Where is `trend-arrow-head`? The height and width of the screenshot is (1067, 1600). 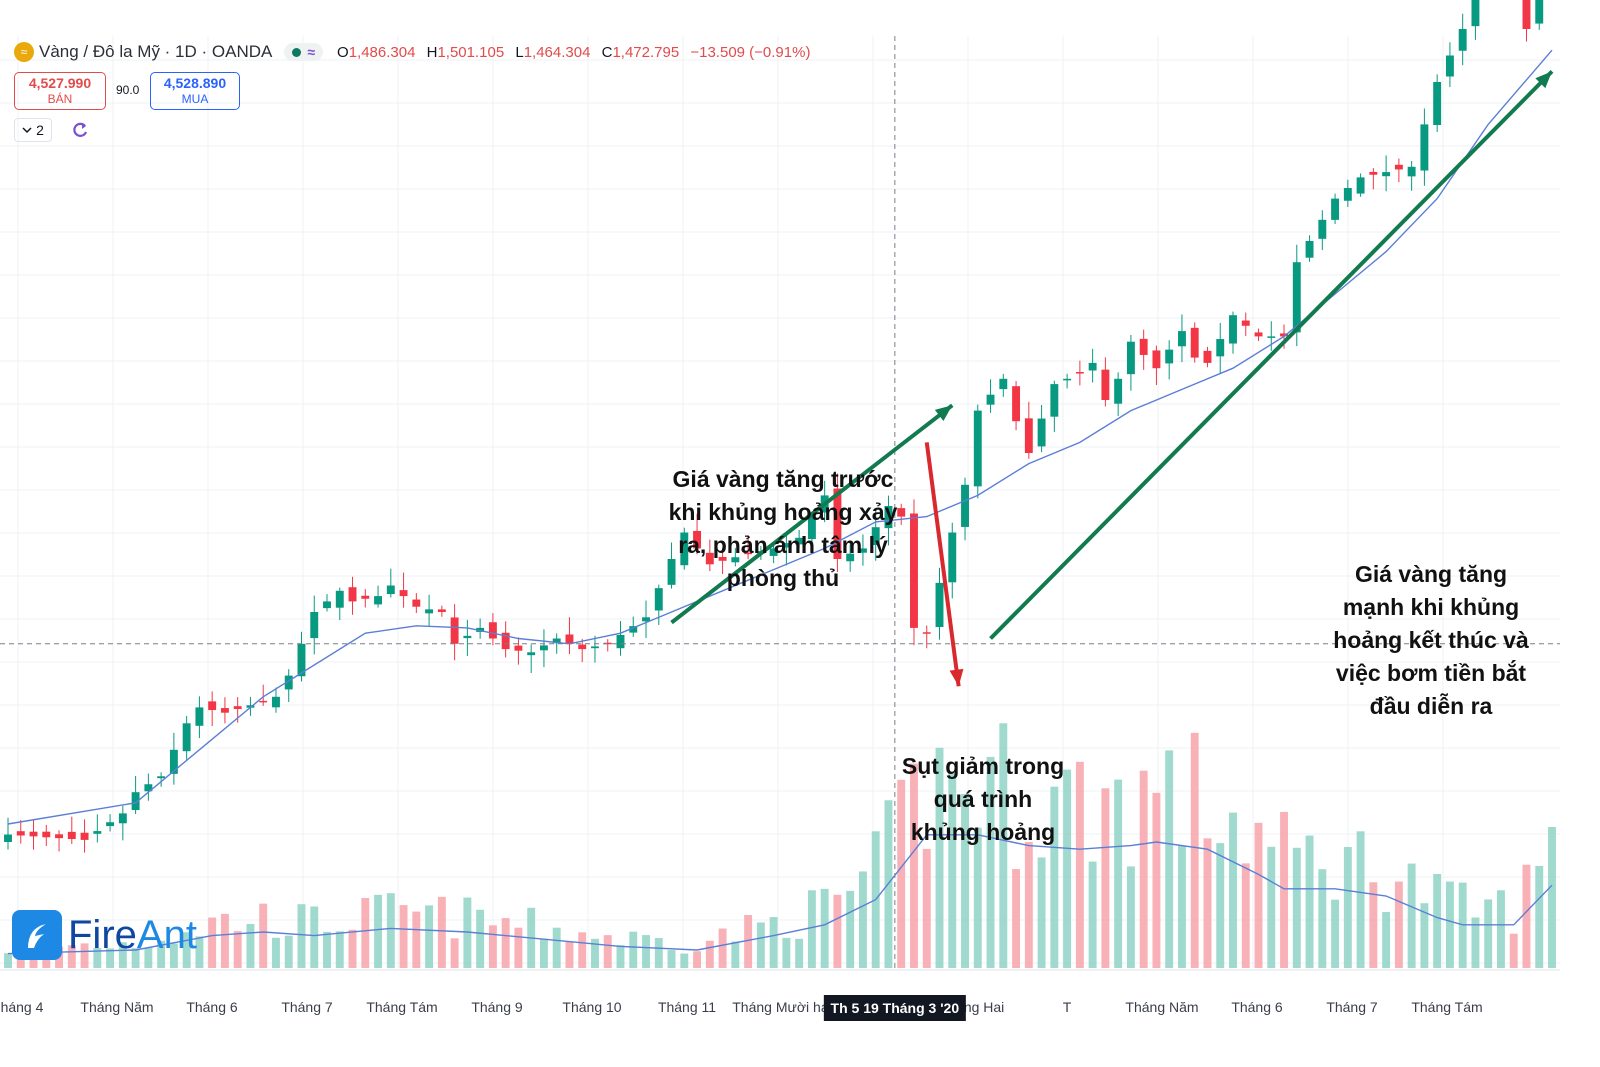 trend-arrow-head is located at coordinates (956, 677).